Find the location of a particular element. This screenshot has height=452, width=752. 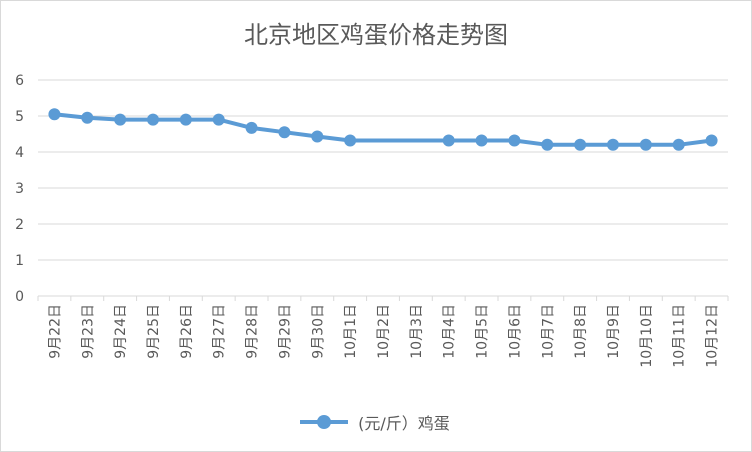

x-tick-label: 10月9日 is located at coordinates (614, 331).